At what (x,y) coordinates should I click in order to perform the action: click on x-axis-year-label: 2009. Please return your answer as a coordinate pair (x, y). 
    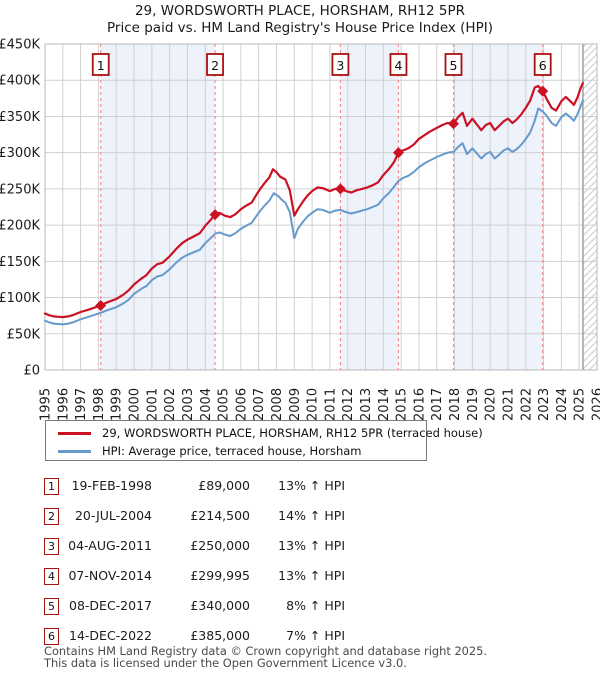
    Looking at the image, I should click on (295, 404).